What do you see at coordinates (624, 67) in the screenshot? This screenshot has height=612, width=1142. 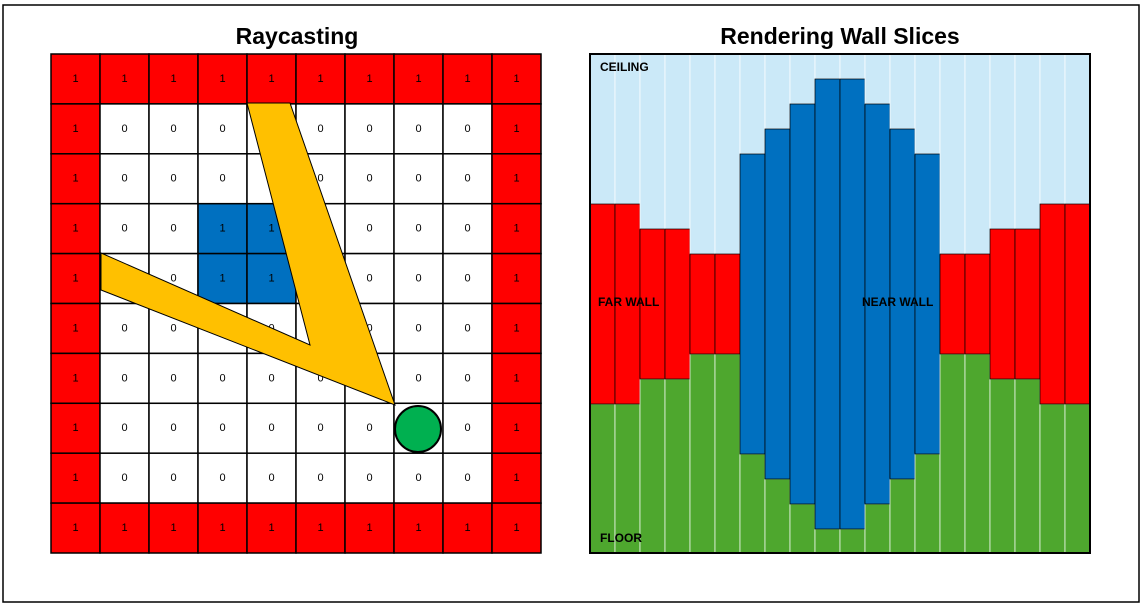 I see `ceiling-label: CEILING` at bounding box center [624, 67].